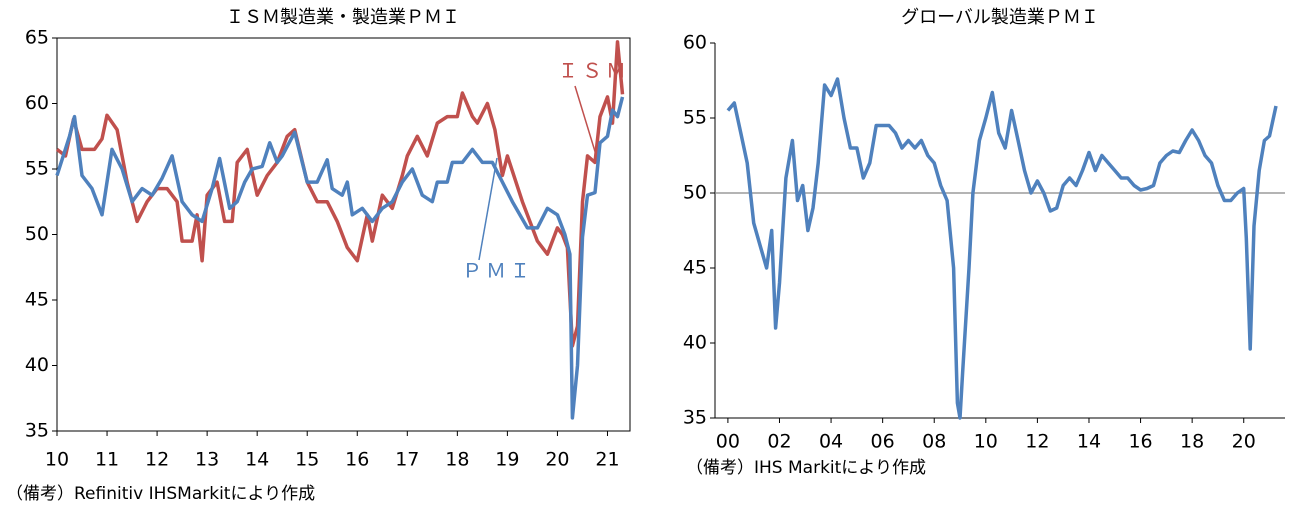 This screenshot has width=1296, height=508. I want to click on footnote: （備考）IHS Markitにより作成, so click(806, 468).